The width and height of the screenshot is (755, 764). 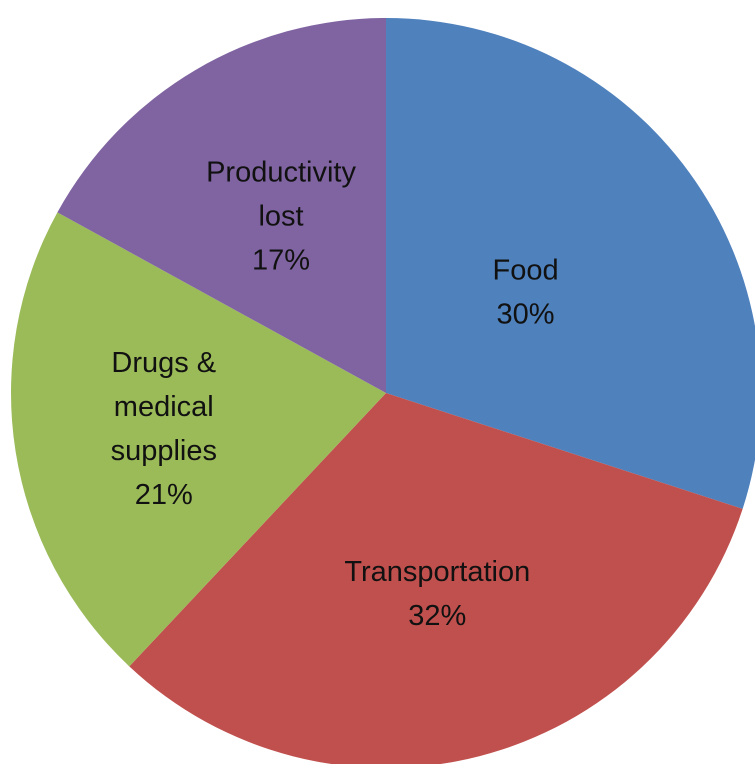 What do you see at coordinates (164, 407) in the screenshot?
I see `slice-label-line: medical` at bounding box center [164, 407].